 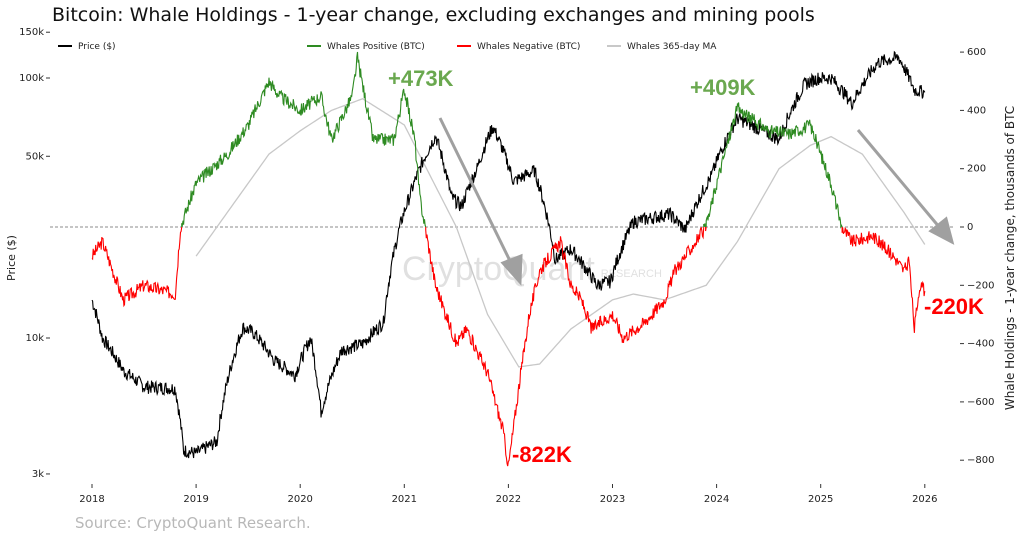 What do you see at coordinates (193, 523) in the screenshot?
I see `source-note: Source: CryptoQuant Research.` at bounding box center [193, 523].